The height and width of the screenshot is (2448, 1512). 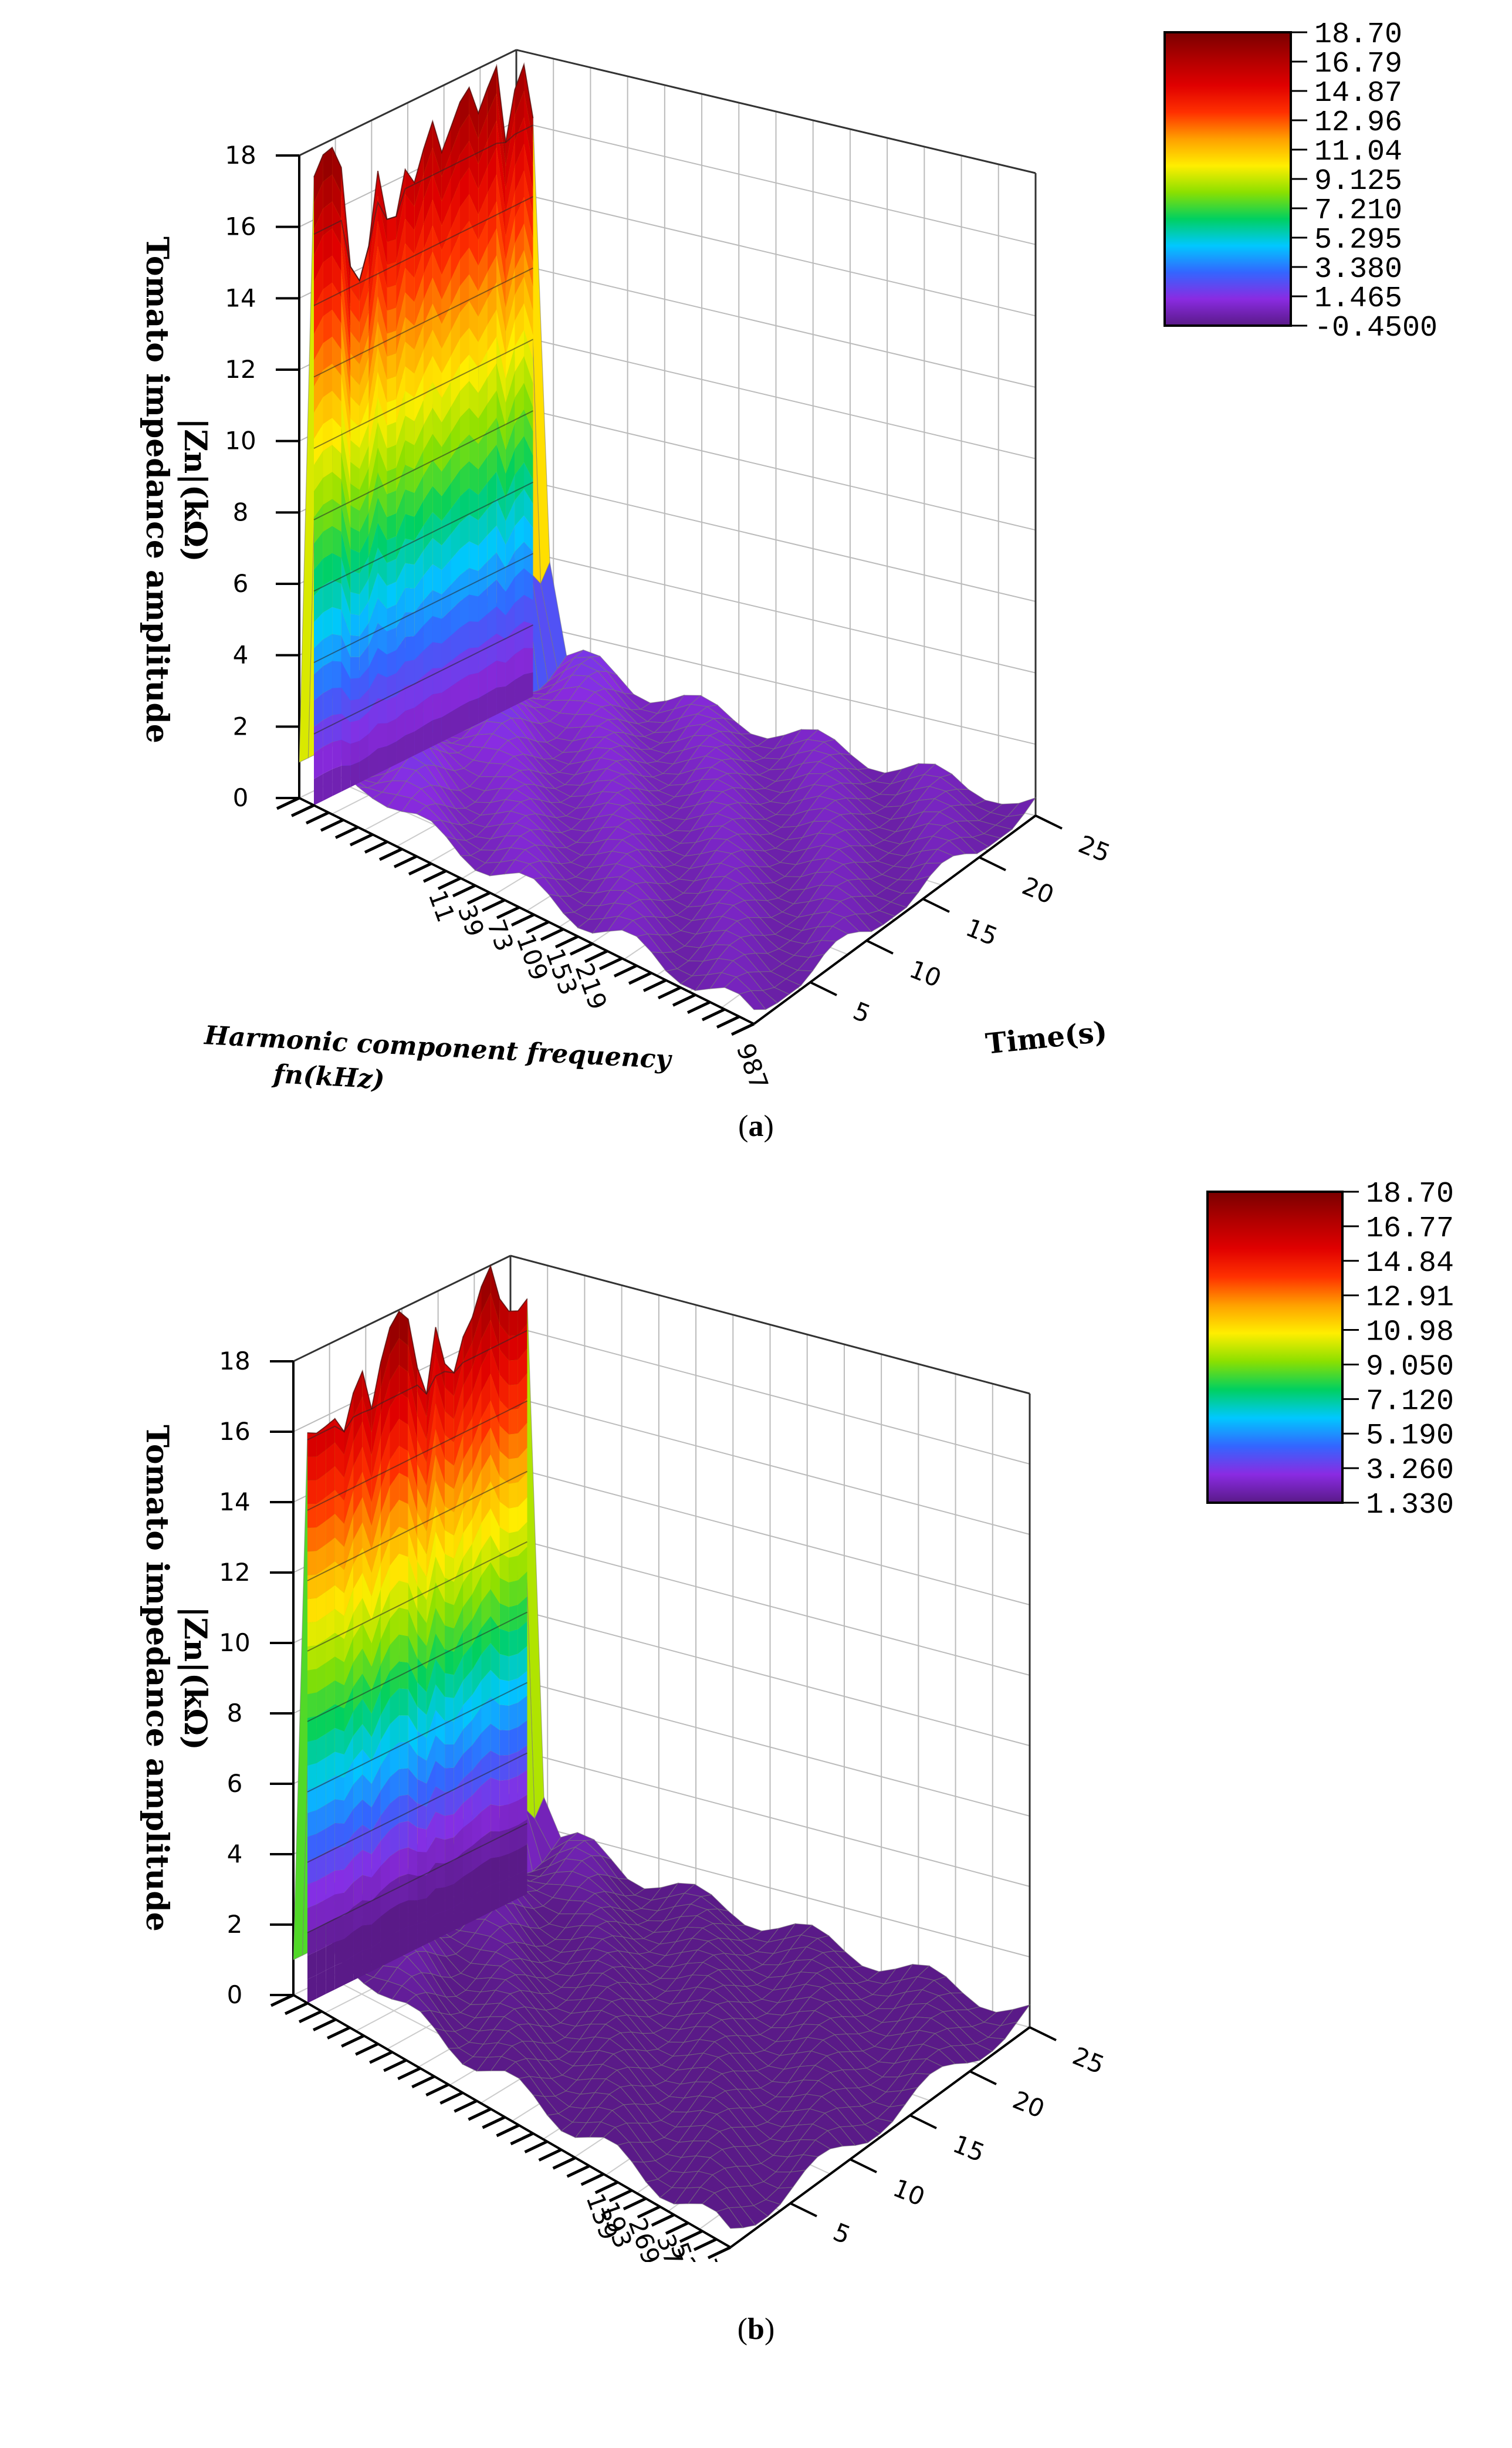 I want to click on time-tick-mark, so click(x=992, y=863).